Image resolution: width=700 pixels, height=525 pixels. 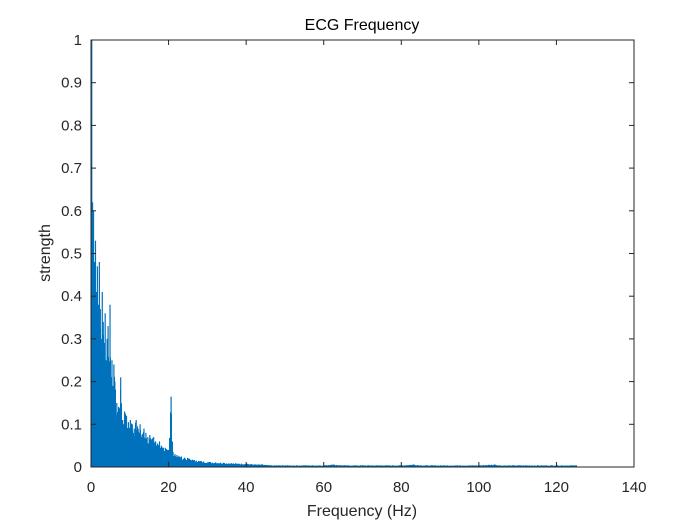 What do you see at coordinates (45, 253) in the screenshot?
I see `y-axis-label: strength` at bounding box center [45, 253].